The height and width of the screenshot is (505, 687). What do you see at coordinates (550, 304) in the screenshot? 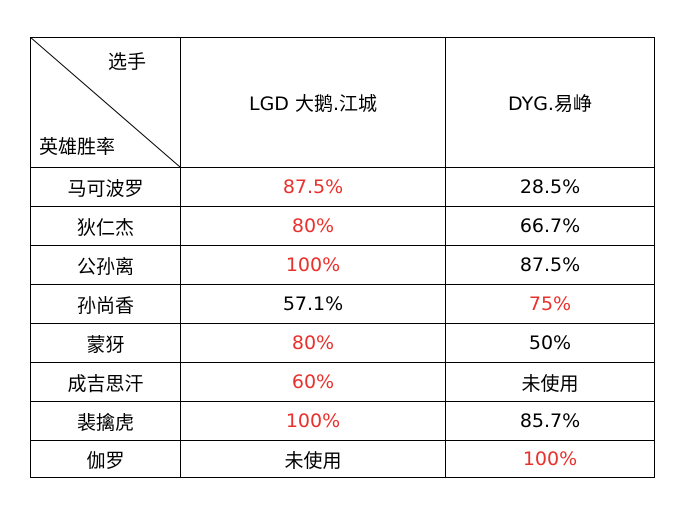
I see `player-2-winrate-cell: 75%` at bounding box center [550, 304].